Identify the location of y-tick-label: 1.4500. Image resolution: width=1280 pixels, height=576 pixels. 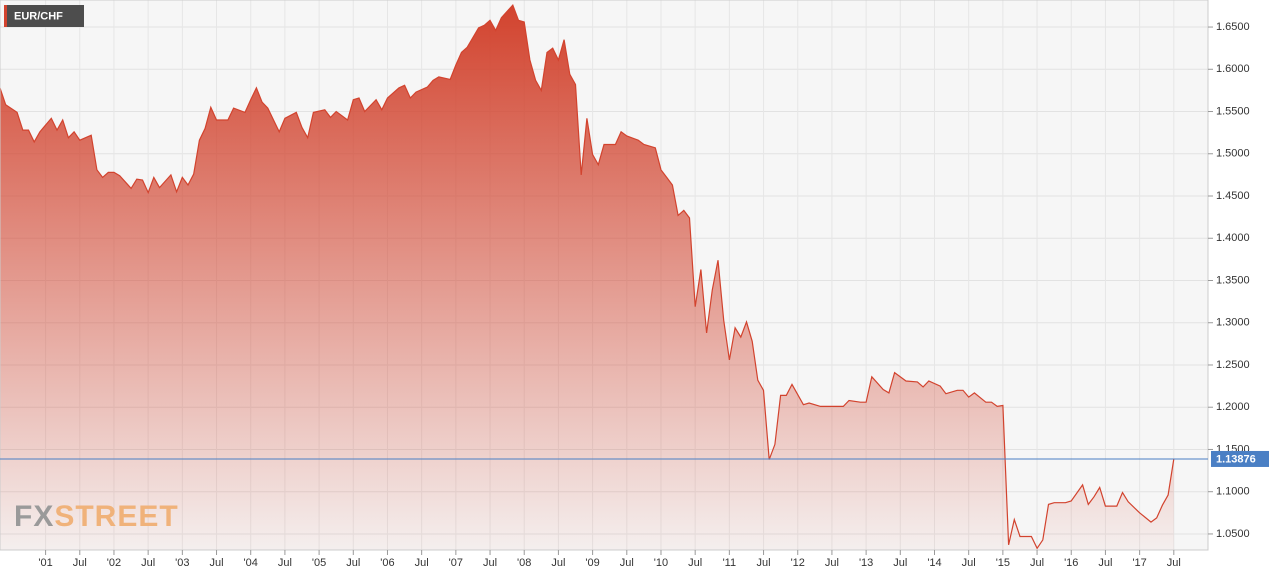
(1233, 196).